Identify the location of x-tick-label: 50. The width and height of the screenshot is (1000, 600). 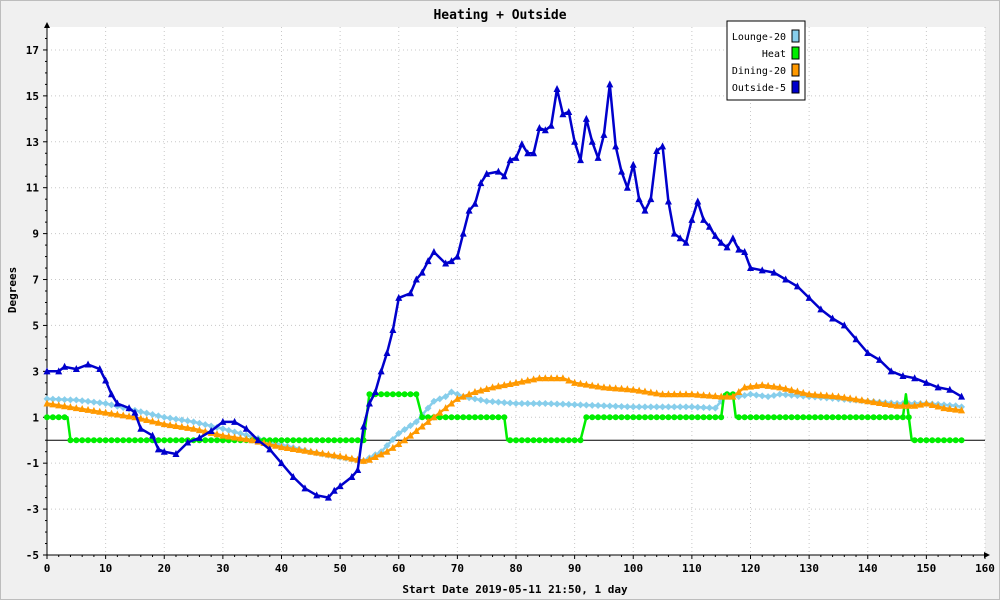
(340, 568).